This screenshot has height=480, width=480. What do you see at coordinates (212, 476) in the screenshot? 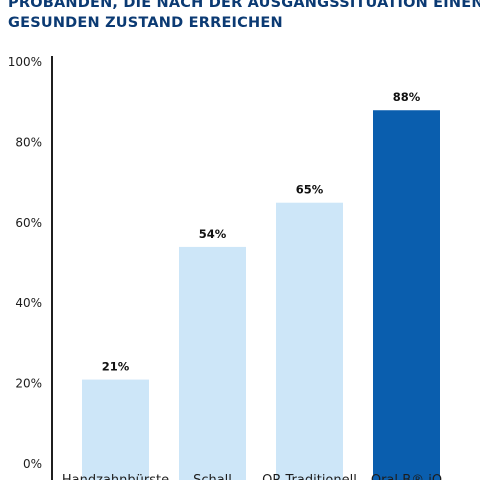
I see `category-label: Schall` at bounding box center [212, 476].